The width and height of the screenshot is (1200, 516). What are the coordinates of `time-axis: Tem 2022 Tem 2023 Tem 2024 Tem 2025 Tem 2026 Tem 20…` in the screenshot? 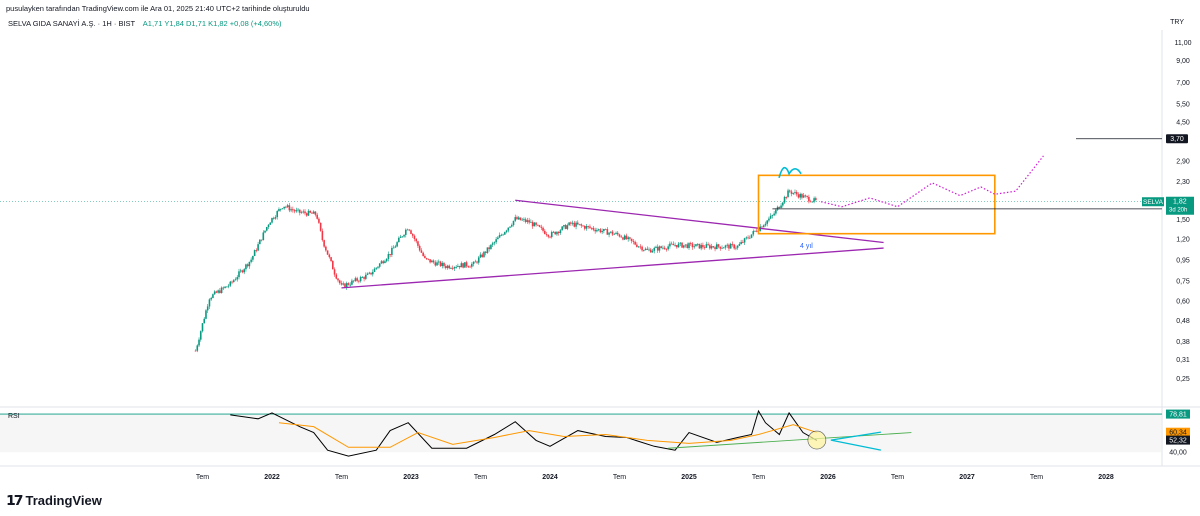 It's located at (655, 477).